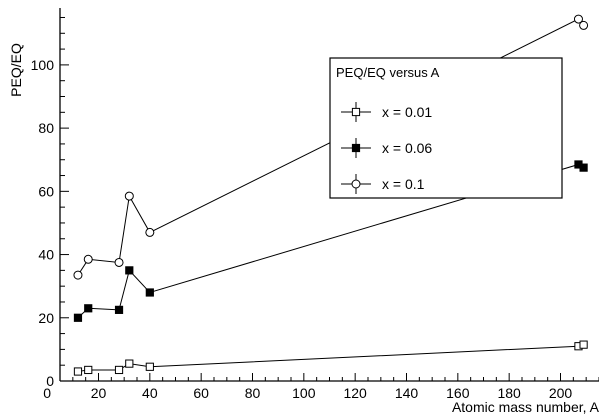  I want to click on legend-label: x = 0.01, so click(407, 112).